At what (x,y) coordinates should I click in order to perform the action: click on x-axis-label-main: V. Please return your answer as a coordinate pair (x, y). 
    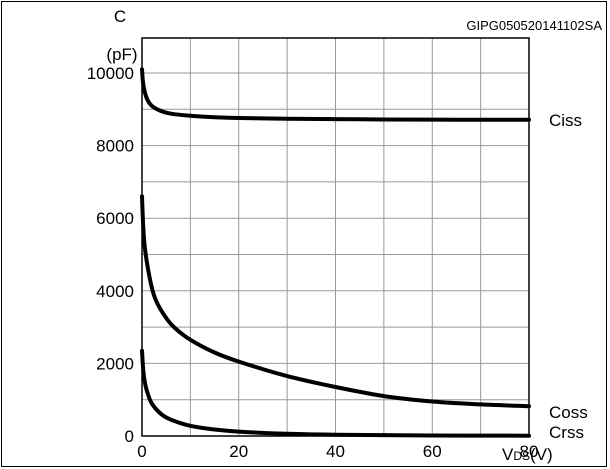
    Looking at the image, I should click on (508, 454).